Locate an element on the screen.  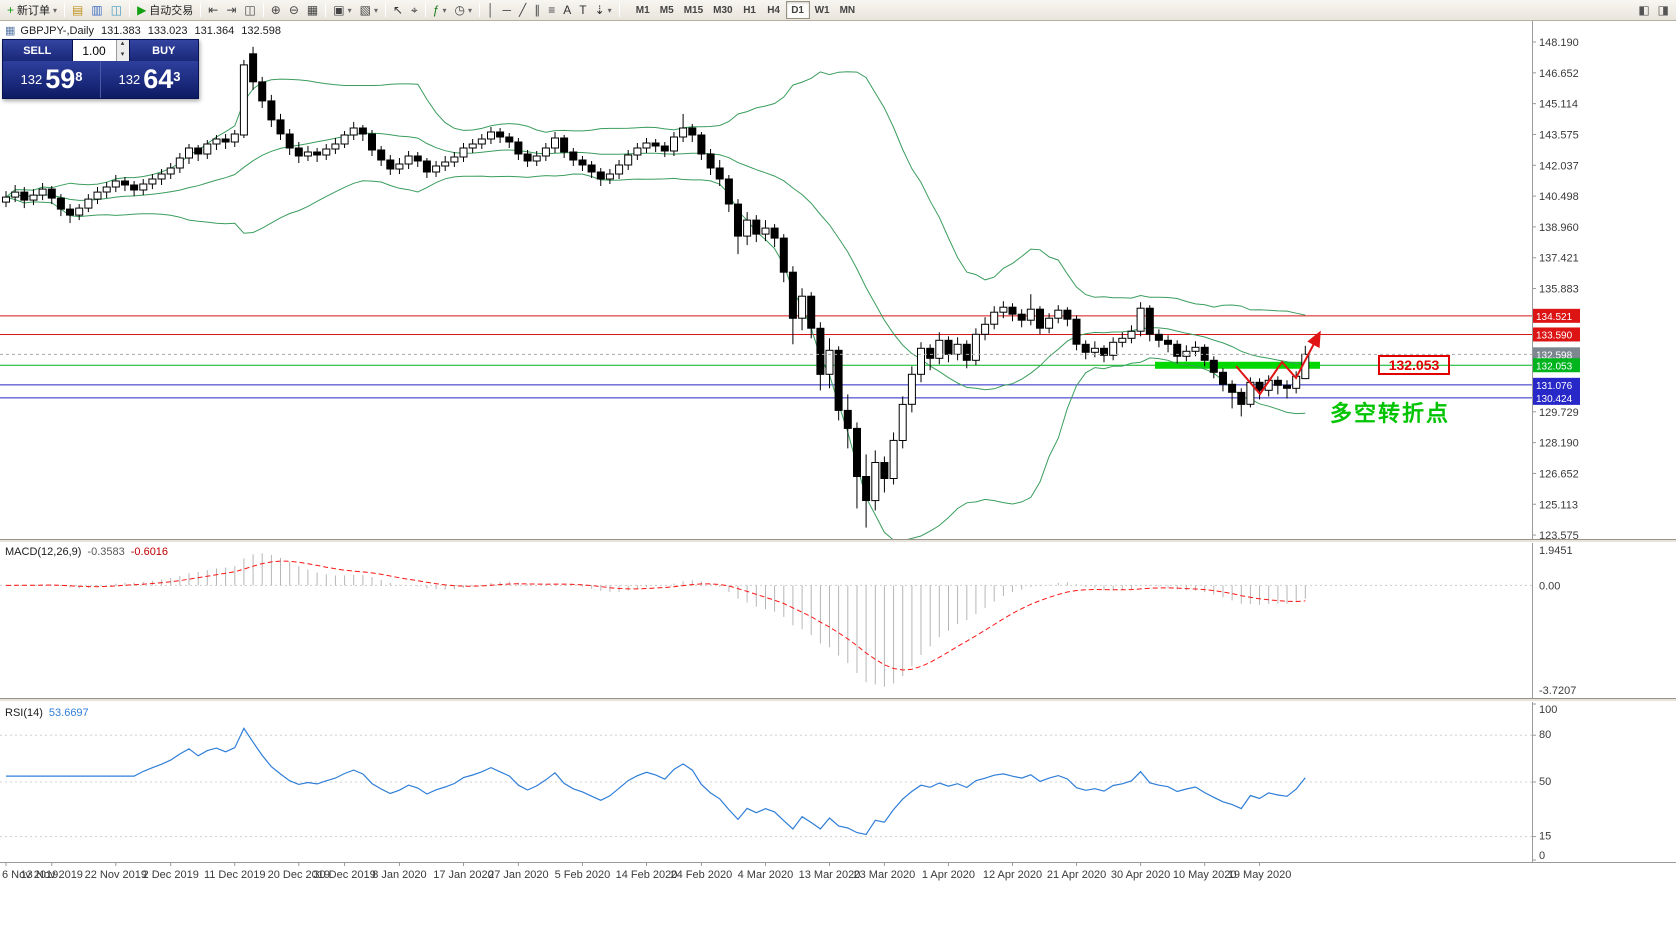
price-annotation: 132.053 is located at coordinates (1414, 365).